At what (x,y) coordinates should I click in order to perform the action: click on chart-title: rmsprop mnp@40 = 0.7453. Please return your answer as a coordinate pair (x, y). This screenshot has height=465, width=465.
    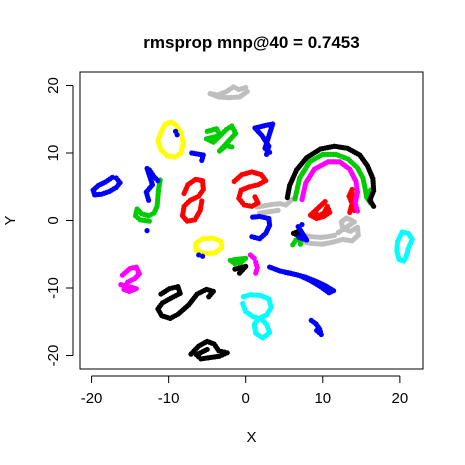
    Looking at the image, I should click on (251, 42).